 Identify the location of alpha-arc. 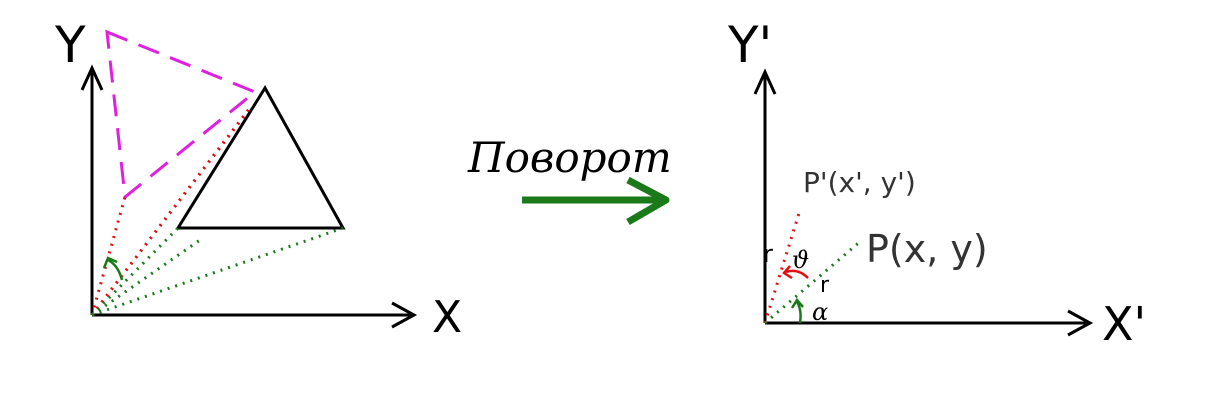
(798, 312).